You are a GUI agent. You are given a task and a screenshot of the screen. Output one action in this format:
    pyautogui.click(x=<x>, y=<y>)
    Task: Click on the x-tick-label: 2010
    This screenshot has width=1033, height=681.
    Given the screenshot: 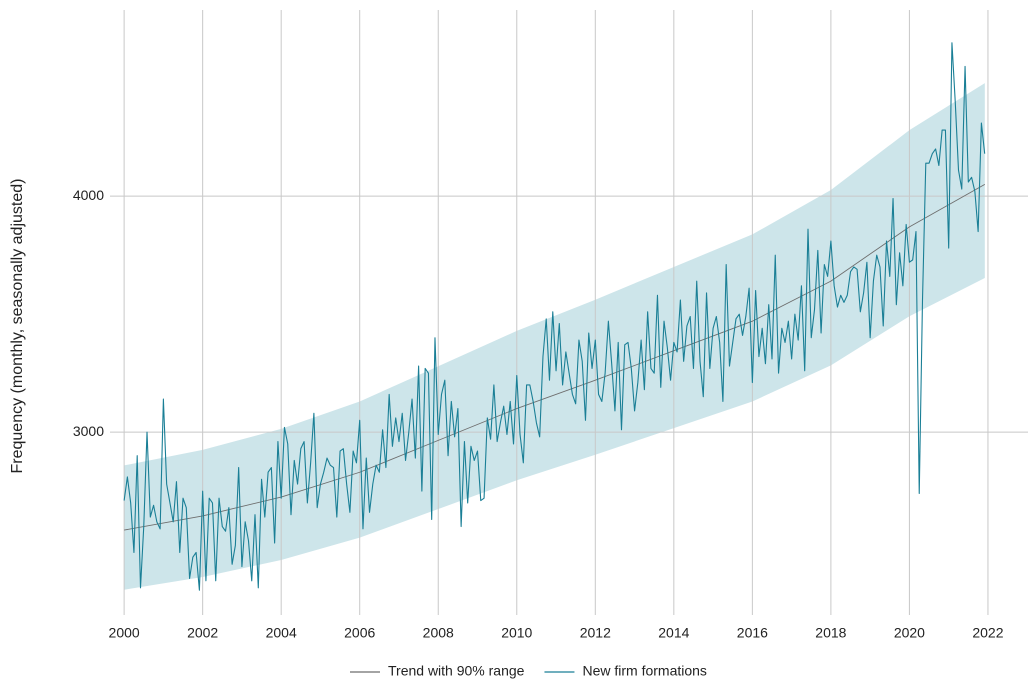 What is the action you would take?
    pyautogui.click(x=516, y=633)
    